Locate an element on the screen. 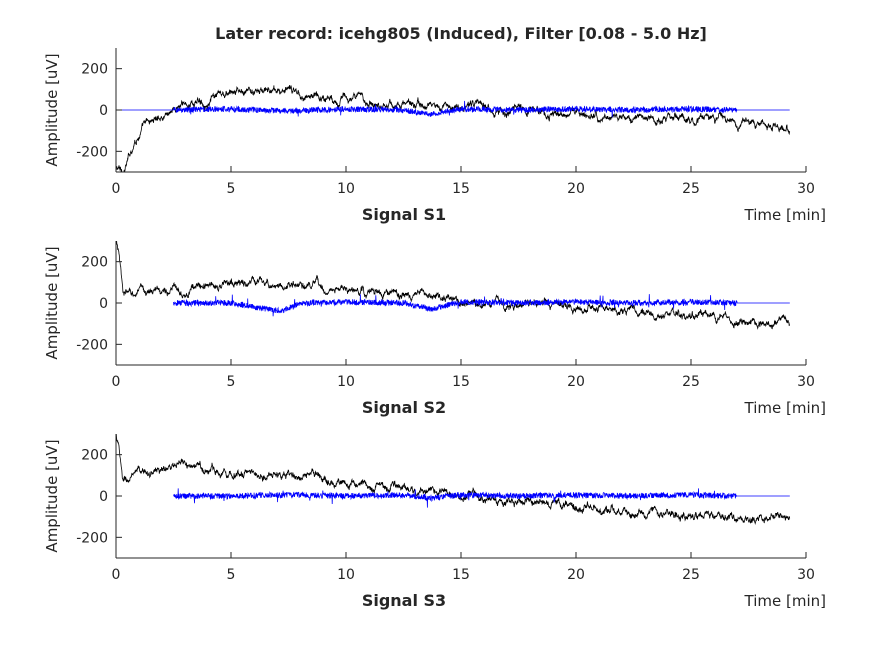 This screenshot has width=891, height=645. subplot-title: Signal S3 is located at coordinates (404, 600).